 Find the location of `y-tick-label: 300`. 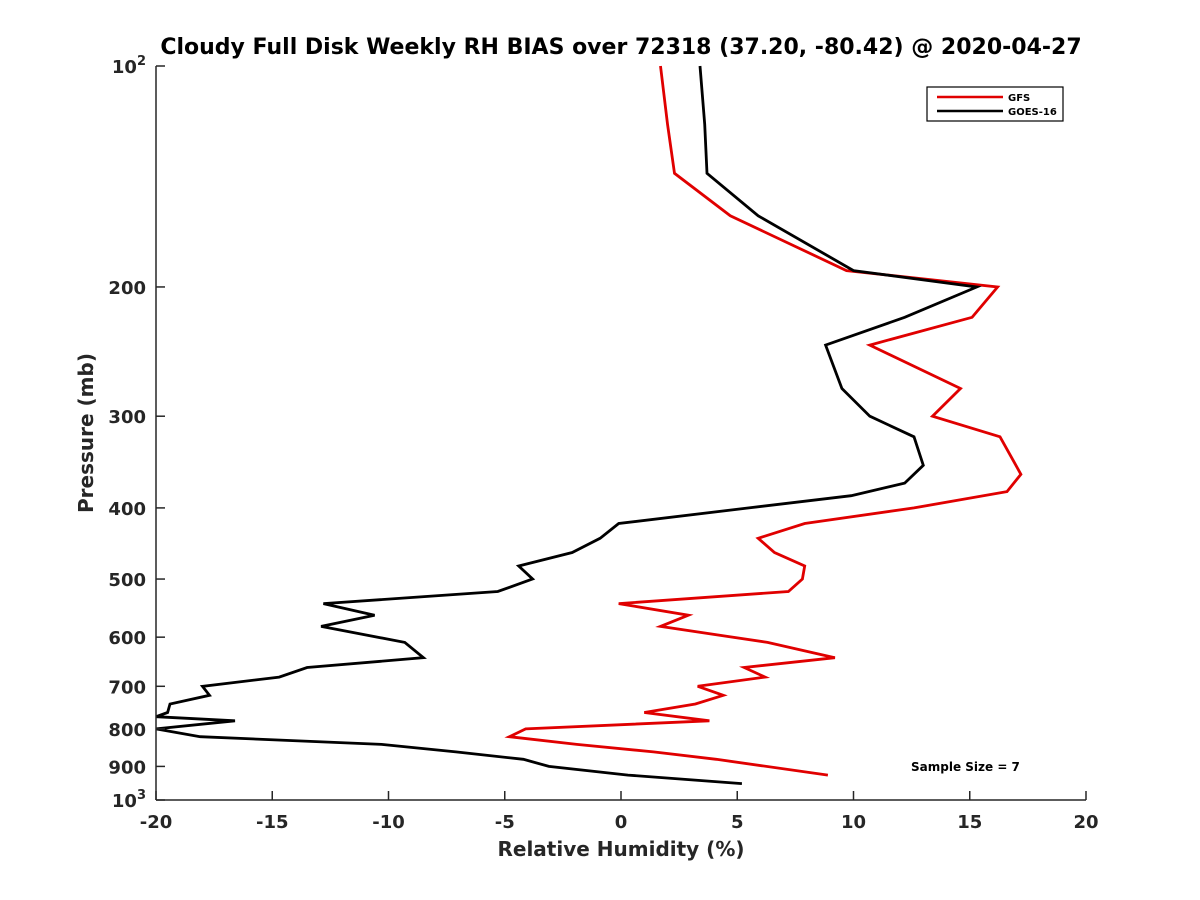

y-tick-label: 300 is located at coordinates (127, 417).